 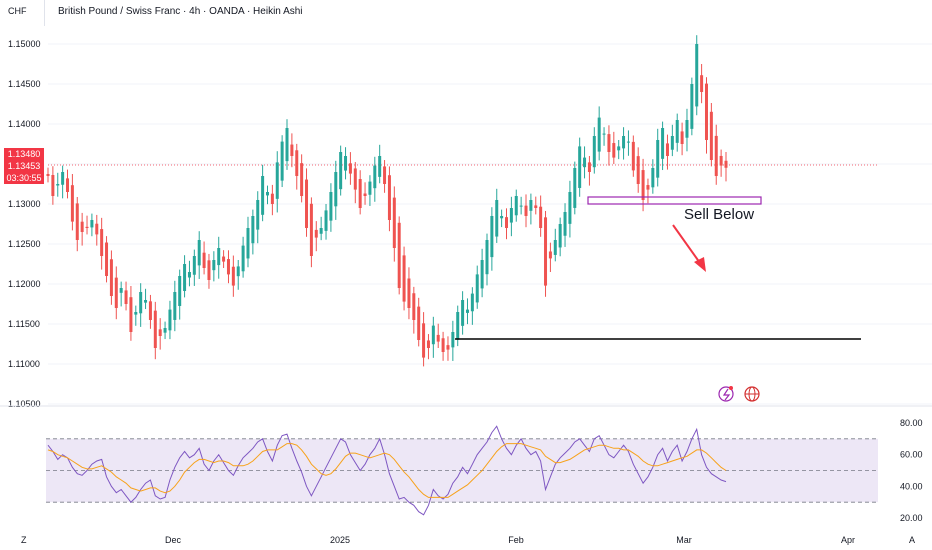 What do you see at coordinates (911, 518) in the screenshot?
I see `rsi-tick-label: 20.00` at bounding box center [911, 518].